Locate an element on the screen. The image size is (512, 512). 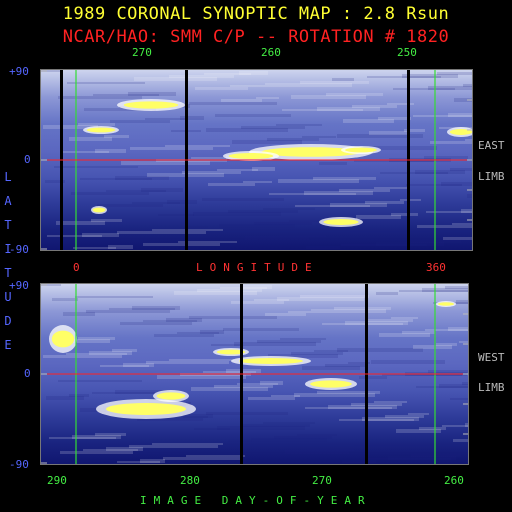
latitude-letter: L is located at coordinates (8, 177).